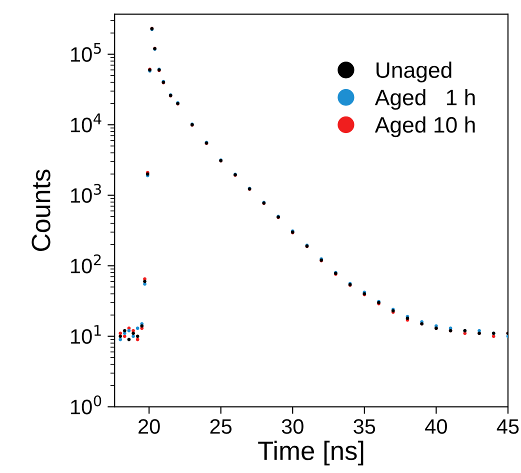  What do you see at coordinates (293, 426) in the screenshot?
I see `x-tick-label: 30` at bounding box center [293, 426].